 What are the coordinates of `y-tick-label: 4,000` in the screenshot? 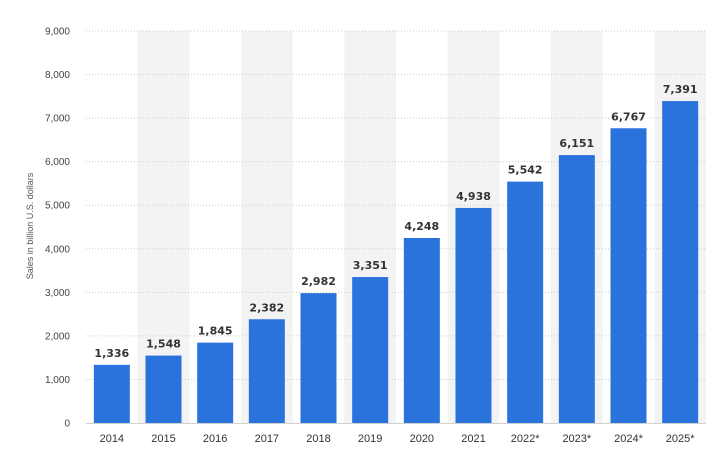 It's located at (57, 249).